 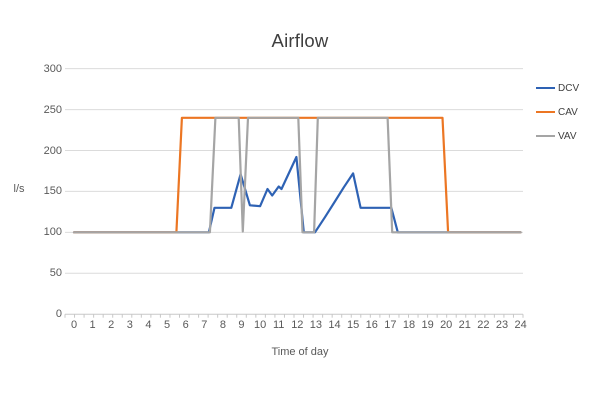 What do you see at coordinates (300, 352) in the screenshot?
I see `x-axis-title: Time of day` at bounding box center [300, 352].